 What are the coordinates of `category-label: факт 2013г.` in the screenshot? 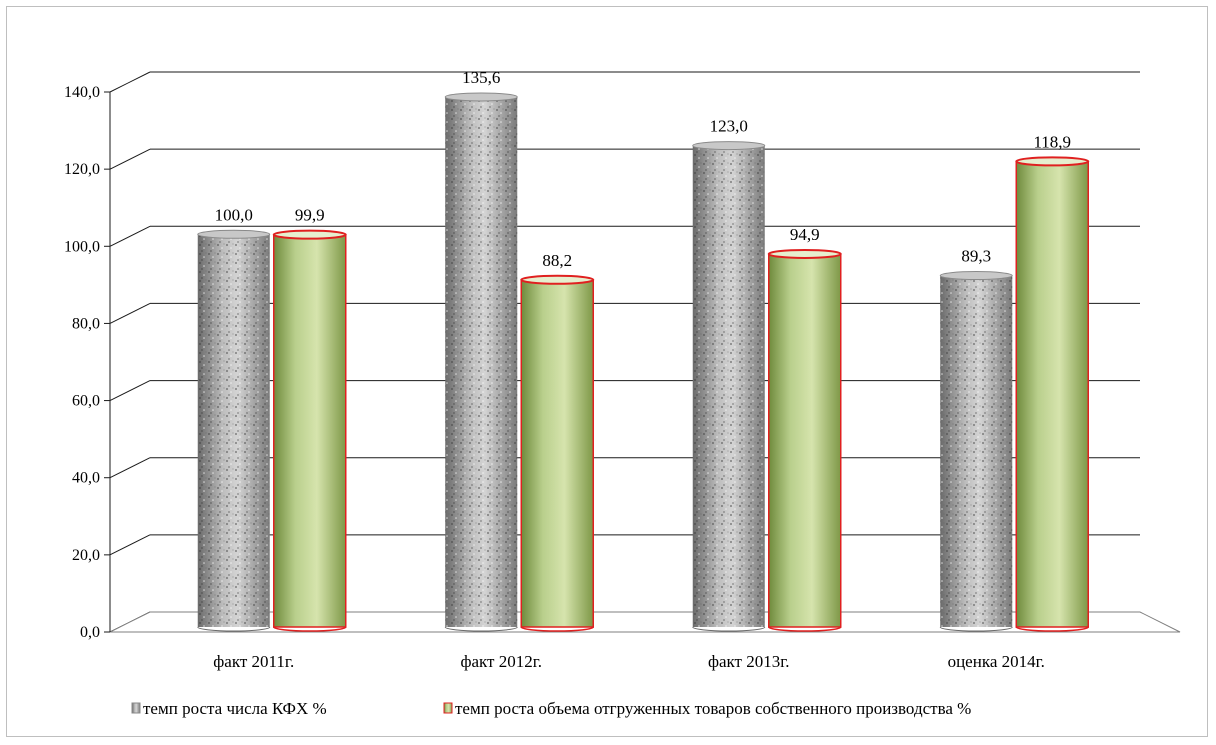 It's located at (749, 661).